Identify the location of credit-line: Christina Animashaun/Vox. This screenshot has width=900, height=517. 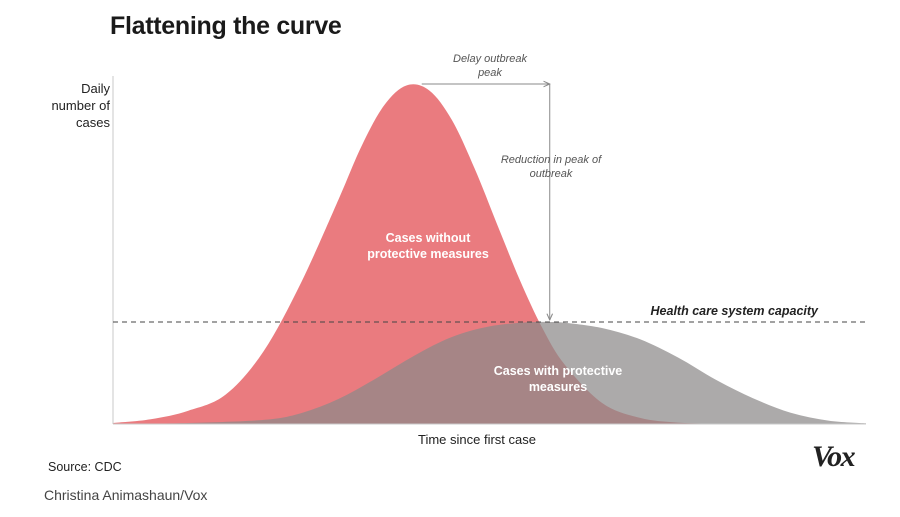
(126, 495).